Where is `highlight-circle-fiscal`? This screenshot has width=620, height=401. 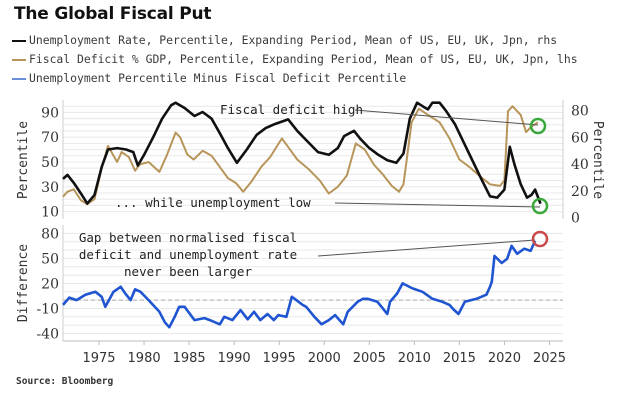 highlight-circle-fiscal is located at coordinates (538, 126).